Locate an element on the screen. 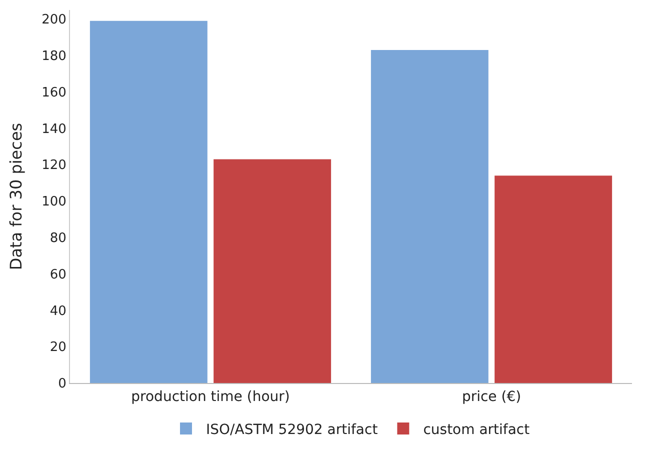  y-tick-label: 60 is located at coordinates (58, 274).